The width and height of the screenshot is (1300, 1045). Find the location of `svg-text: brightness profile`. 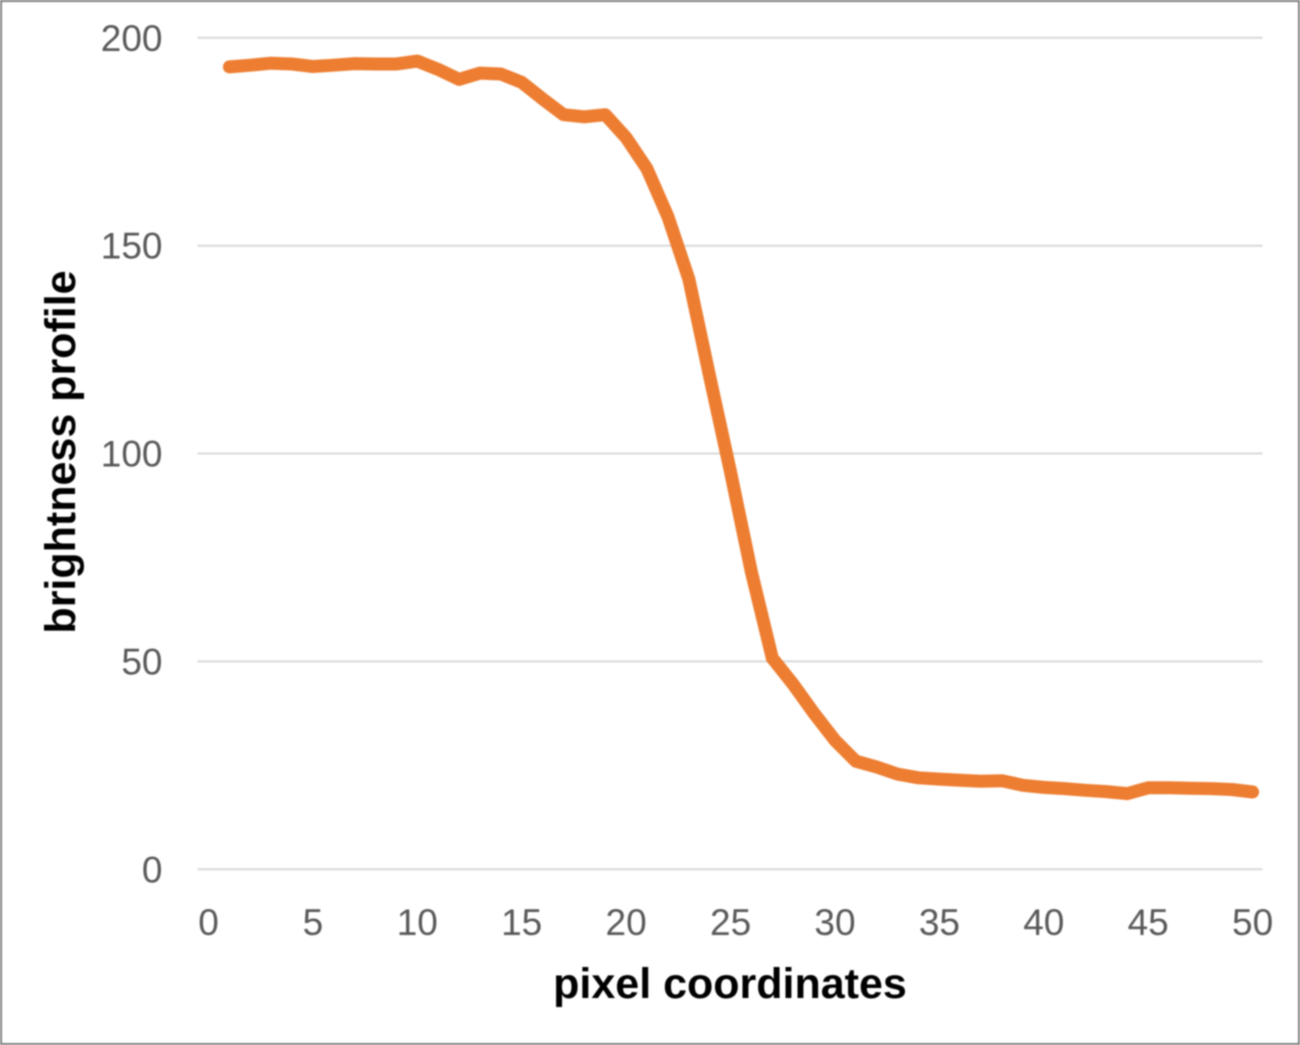

svg-text: brightness profile is located at coordinates (61, 451).